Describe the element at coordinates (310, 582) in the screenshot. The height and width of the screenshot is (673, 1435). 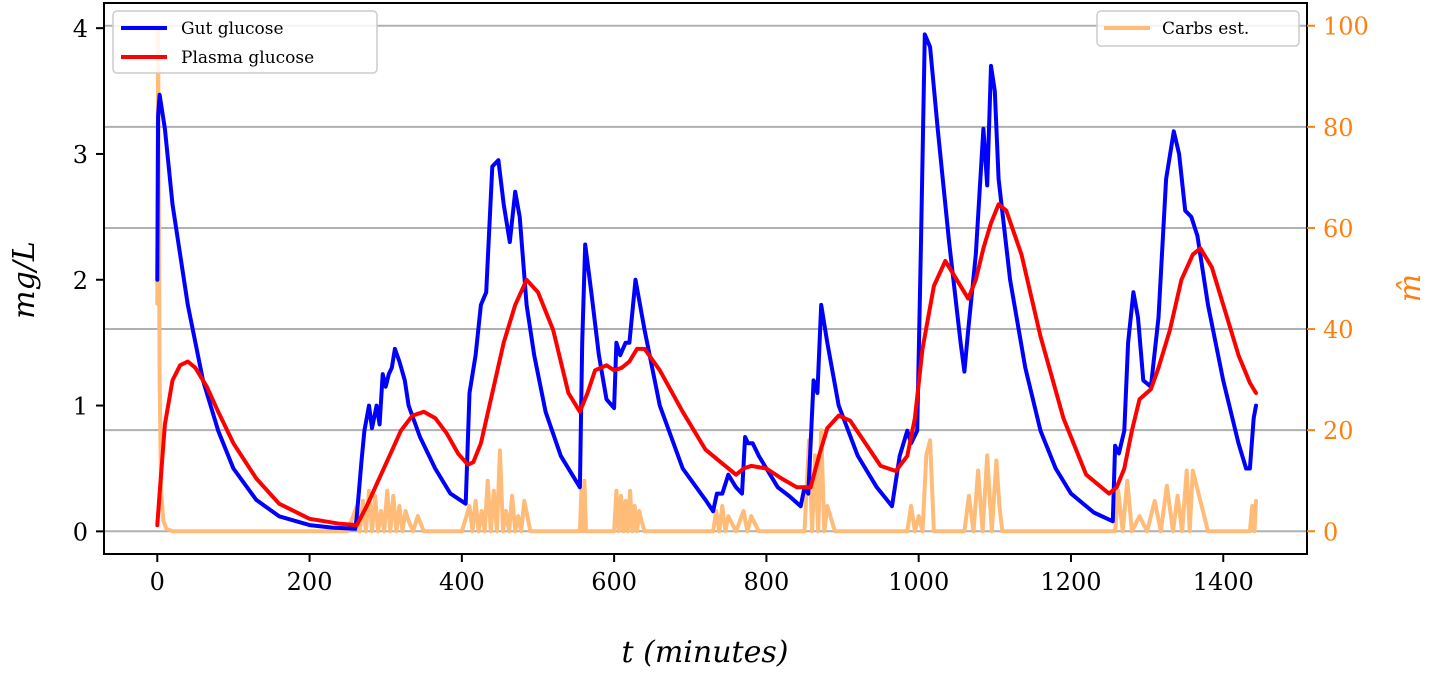
I see `x-tick-label-200: 200` at that location.